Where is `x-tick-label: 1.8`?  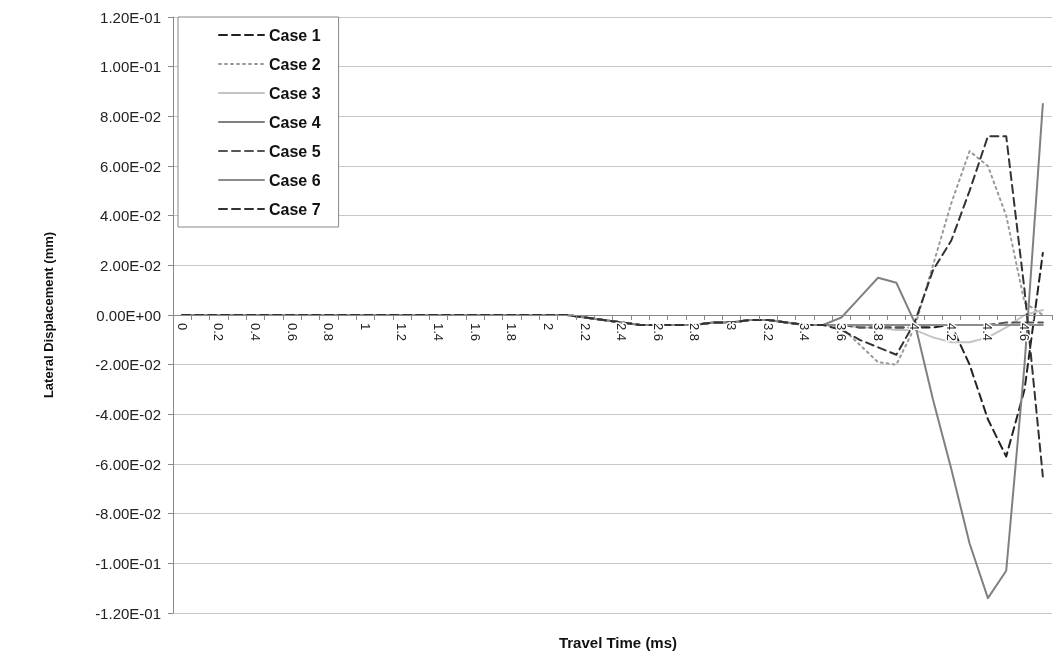 x-tick-label: 1.8 is located at coordinates (512, 332).